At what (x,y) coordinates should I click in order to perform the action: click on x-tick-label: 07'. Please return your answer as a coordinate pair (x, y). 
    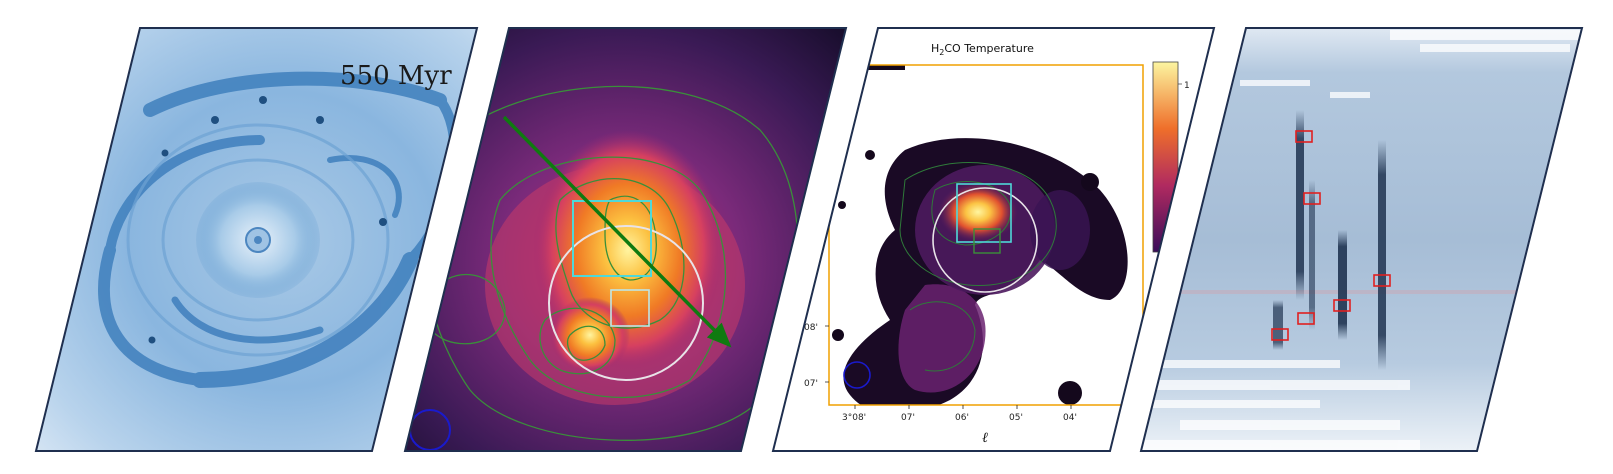
    Looking at the image, I should click on (908, 418).